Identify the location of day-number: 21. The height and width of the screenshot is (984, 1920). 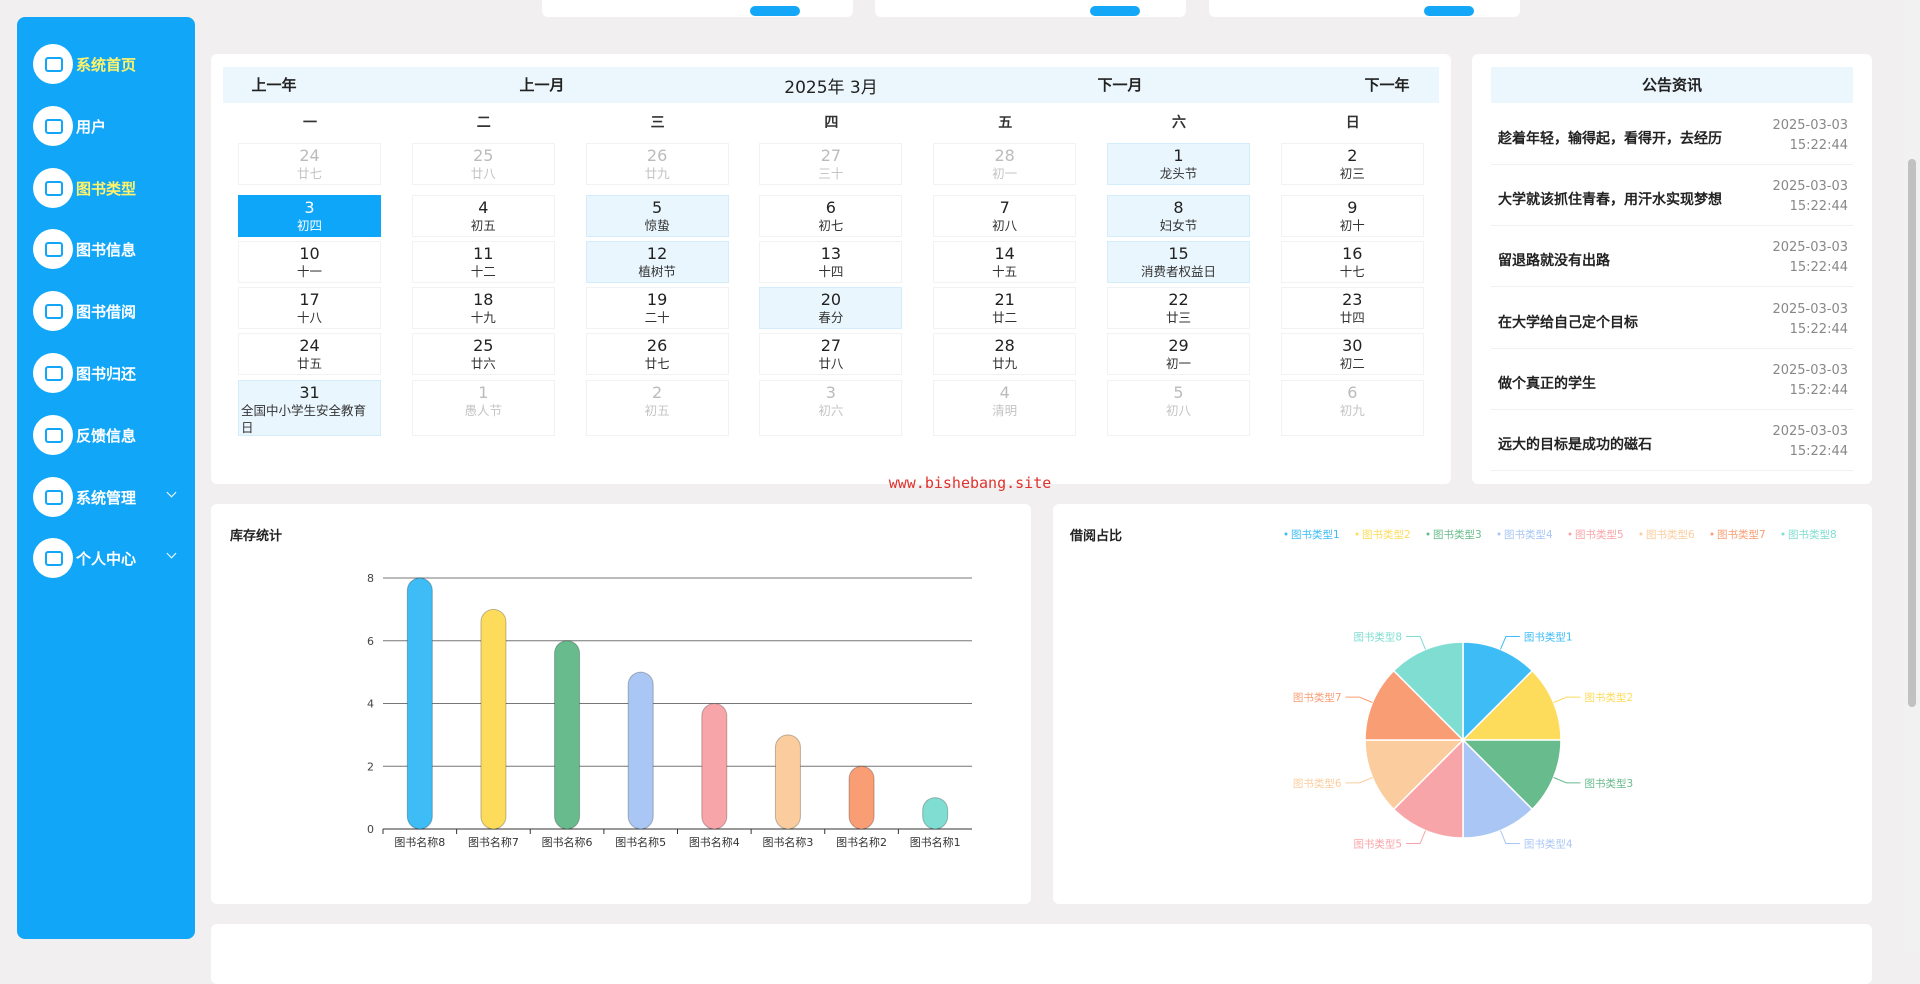
(1004, 299).